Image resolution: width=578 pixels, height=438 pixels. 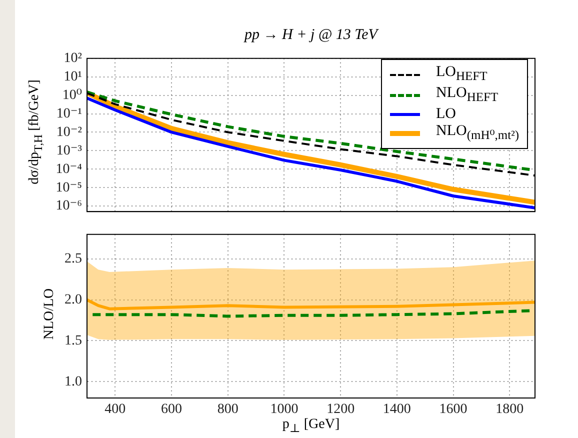 I want to click on y-tick-label: 10², so click(x=73, y=58).